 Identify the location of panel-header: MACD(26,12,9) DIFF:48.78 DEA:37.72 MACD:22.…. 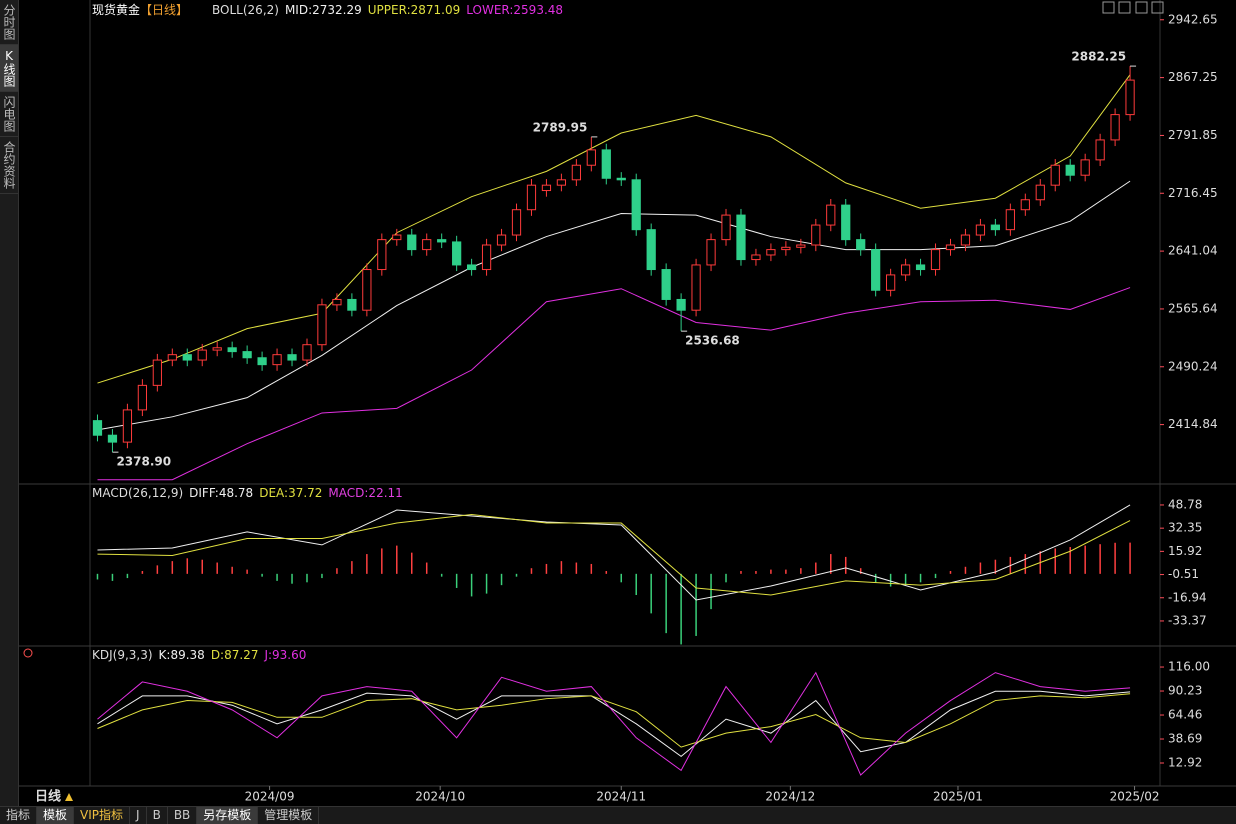
(247, 493).